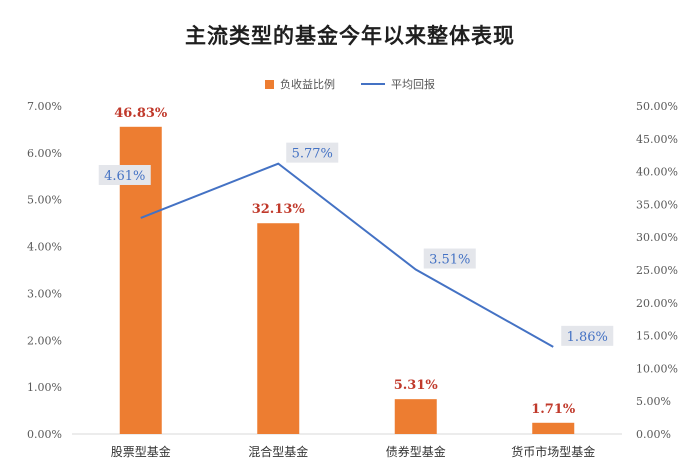 The image size is (700, 472). What do you see at coordinates (307, 84) in the screenshot?
I see `legend-label-bar: 负收益比例` at bounding box center [307, 84].